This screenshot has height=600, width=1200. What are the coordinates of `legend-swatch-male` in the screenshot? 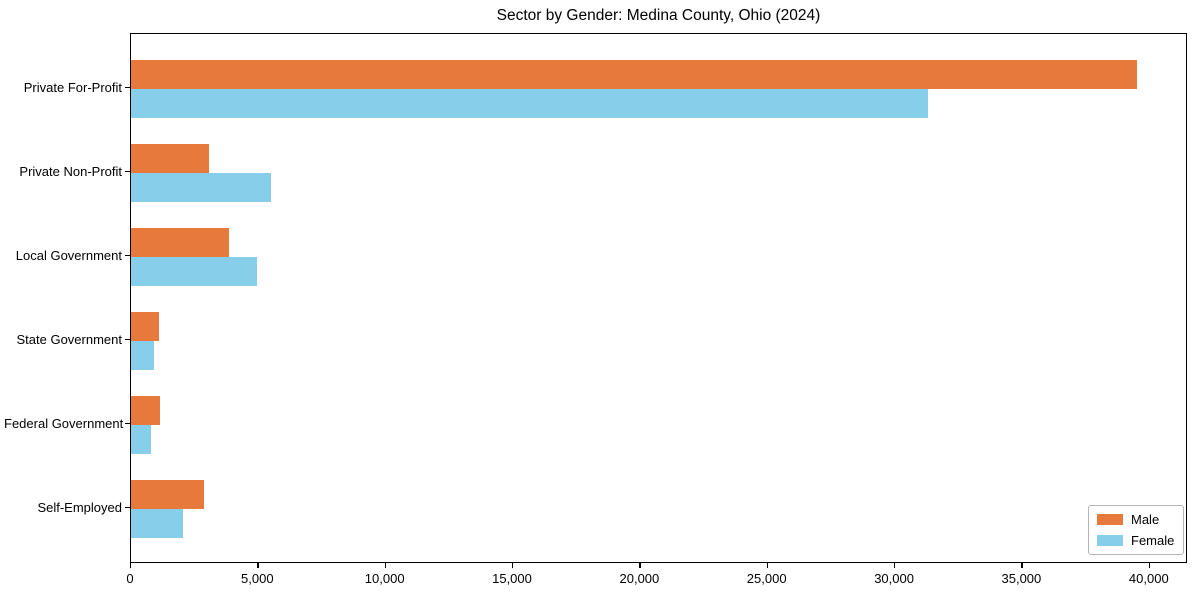 It's located at (1110, 519).